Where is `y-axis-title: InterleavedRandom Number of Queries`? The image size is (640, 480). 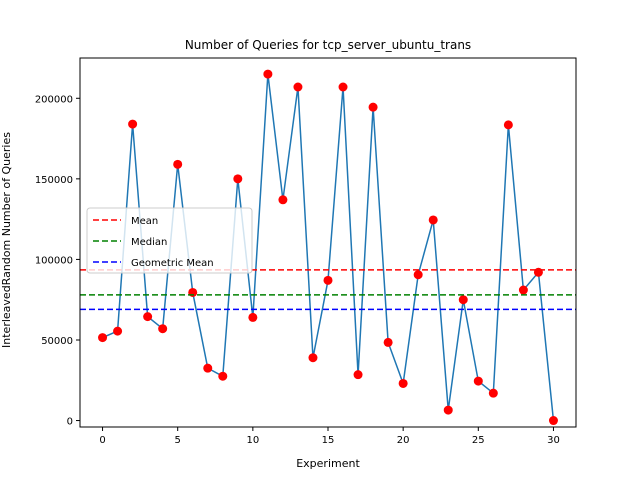
y-axis-title: InterleavedRandom Number of Queries is located at coordinates (6, 240).